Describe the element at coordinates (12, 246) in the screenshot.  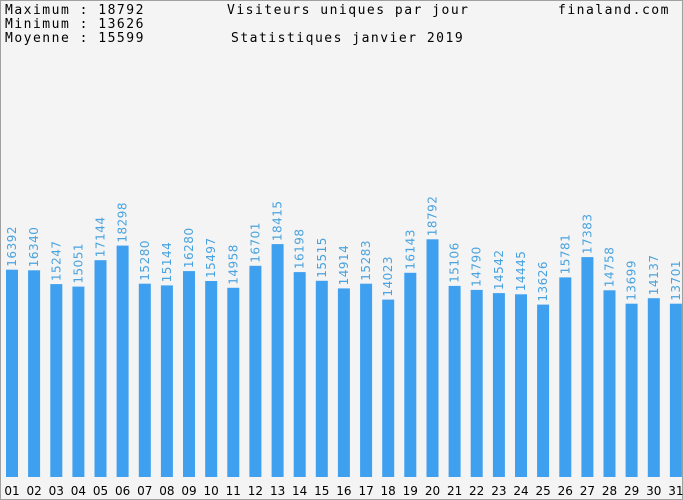
I see `bar-value-label: 16392` at that location.